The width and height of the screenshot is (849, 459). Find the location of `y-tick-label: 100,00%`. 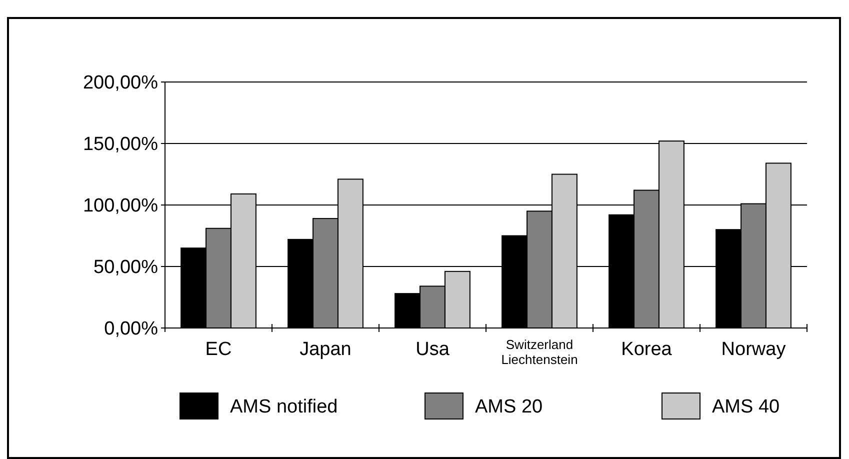

y-tick-label: 100,00% is located at coordinates (120, 206).